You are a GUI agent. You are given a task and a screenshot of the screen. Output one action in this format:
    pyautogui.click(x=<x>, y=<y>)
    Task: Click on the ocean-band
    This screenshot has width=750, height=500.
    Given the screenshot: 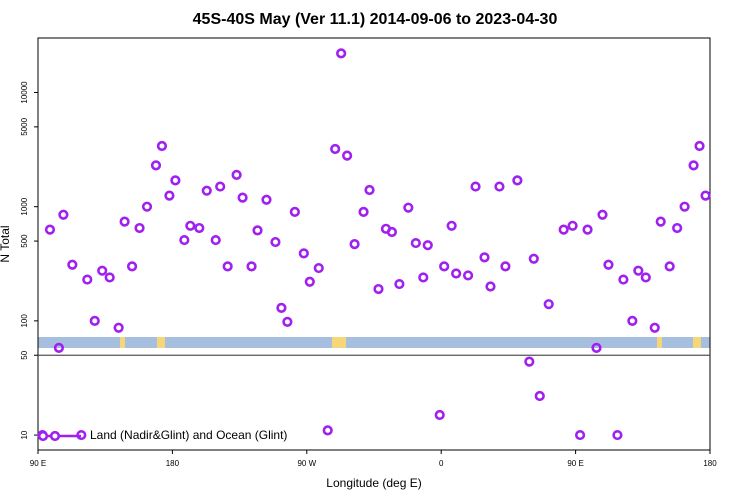 What is the action you would take?
    pyautogui.click(x=374, y=342)
    